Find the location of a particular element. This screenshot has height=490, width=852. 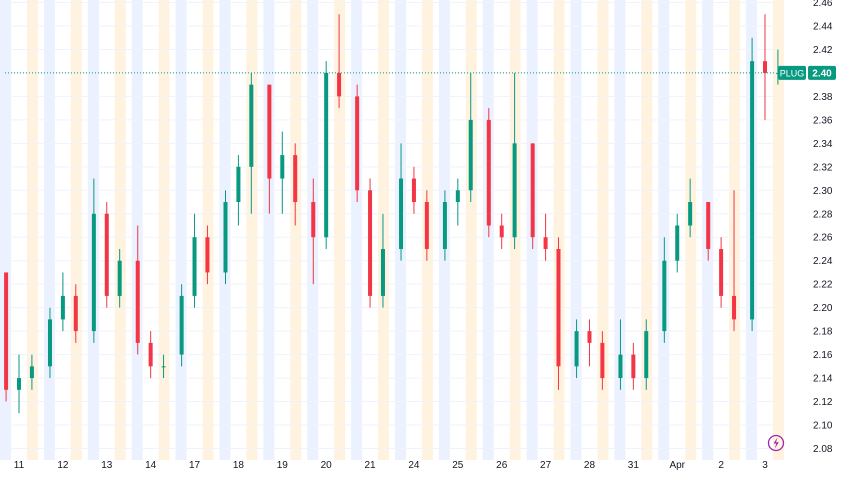

x-tick-label: 2 is located at coordinates (721, 465).